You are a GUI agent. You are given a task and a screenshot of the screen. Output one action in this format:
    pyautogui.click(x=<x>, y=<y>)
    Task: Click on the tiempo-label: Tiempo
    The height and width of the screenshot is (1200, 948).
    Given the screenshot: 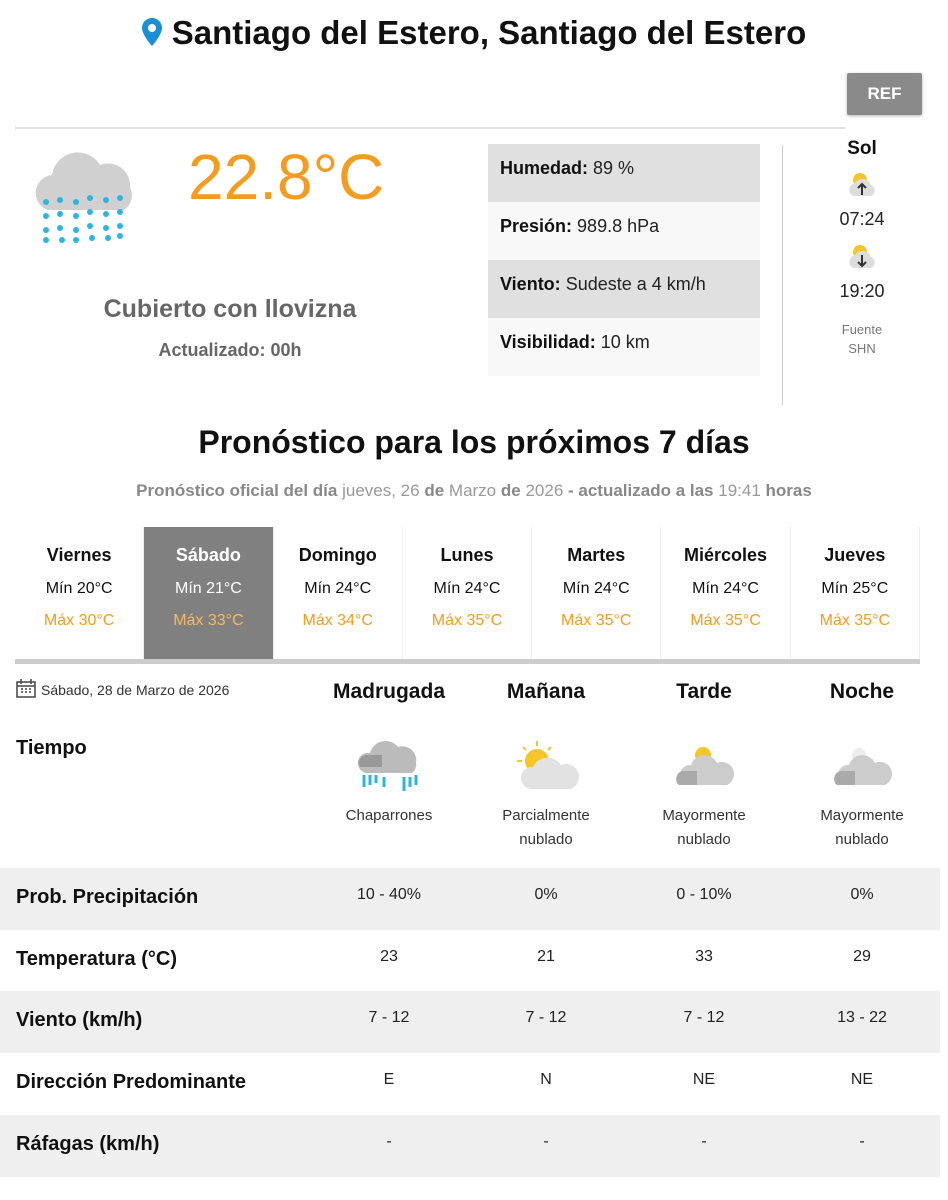 What is the action you would take?
    pyautogui.click(x=51, y=748)
    